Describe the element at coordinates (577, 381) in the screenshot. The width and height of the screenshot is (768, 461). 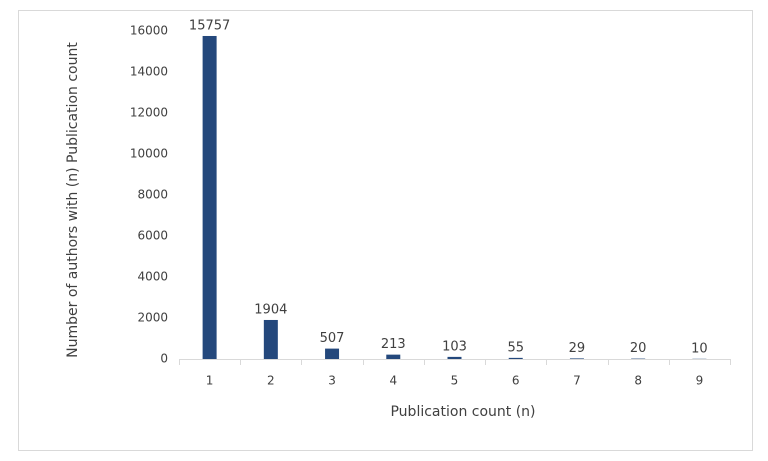
I see `x-tick-label: 7` at that location.